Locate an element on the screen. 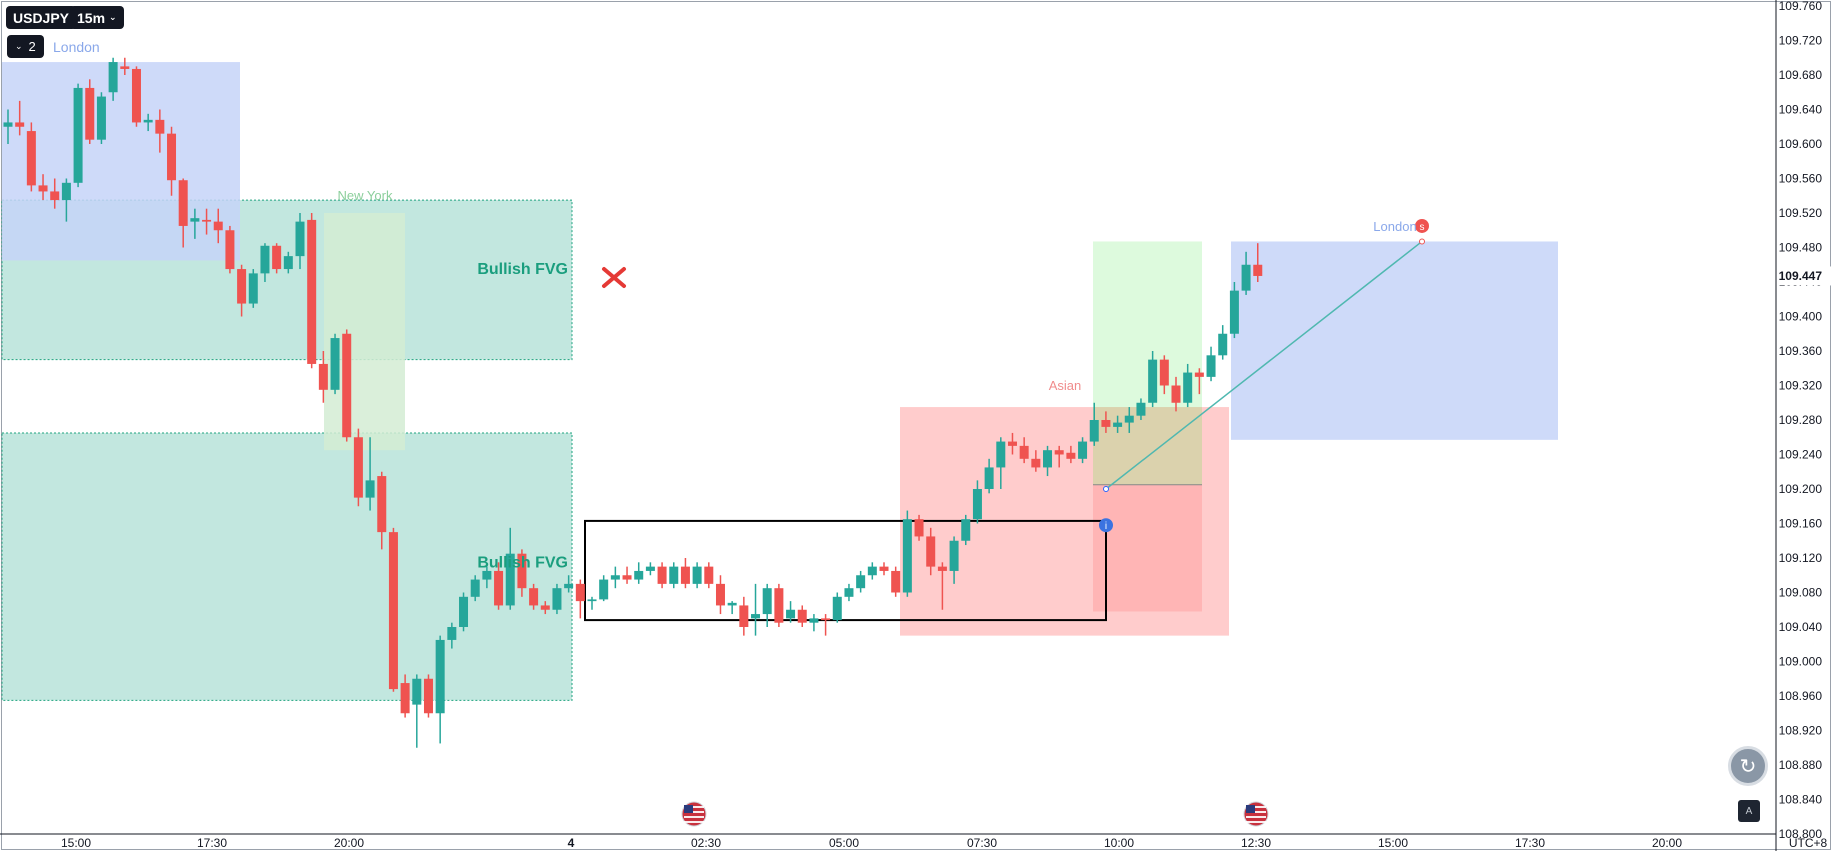 The image size is (1832, 851). asian-session-label: Asian is located at coordinates (1065, 385).